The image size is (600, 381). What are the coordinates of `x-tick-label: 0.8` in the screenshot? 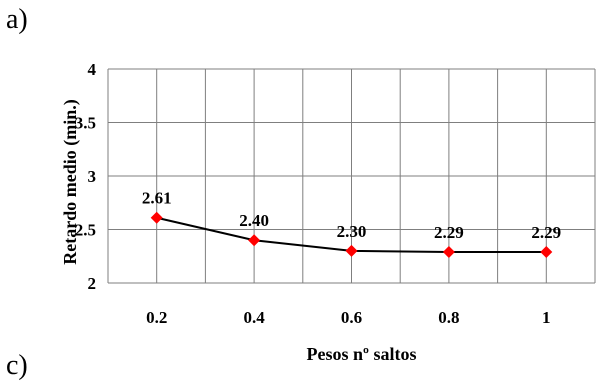 It's located at (448, 317).